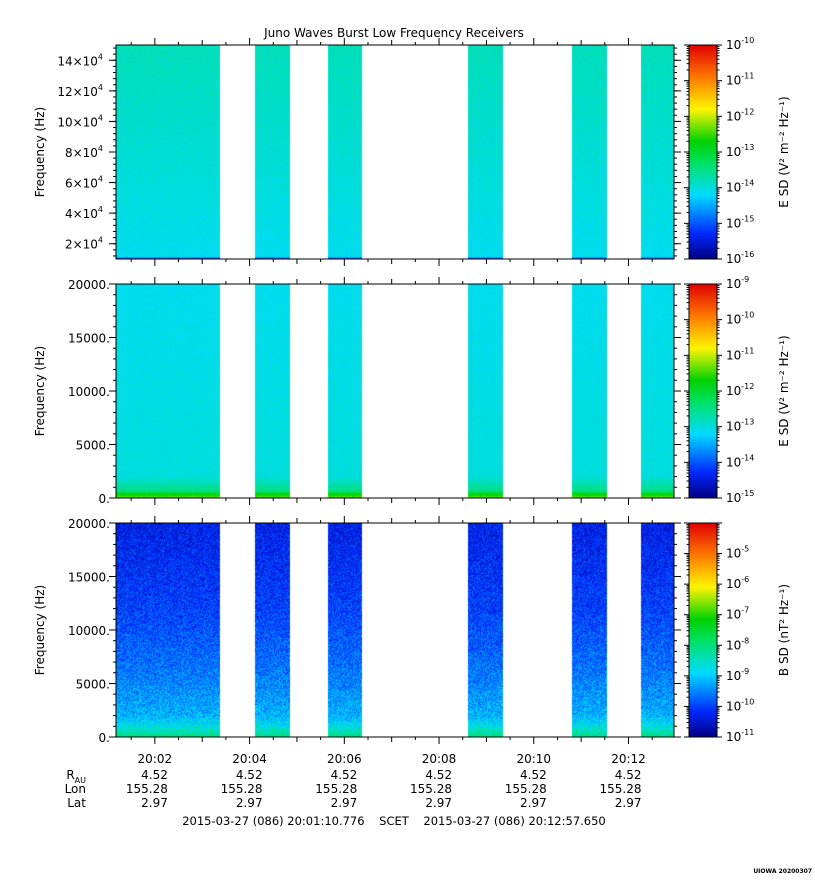 This screenshot has width=815, height=884. I want to click on y-tick-label: 10×104, so click(80, 121).